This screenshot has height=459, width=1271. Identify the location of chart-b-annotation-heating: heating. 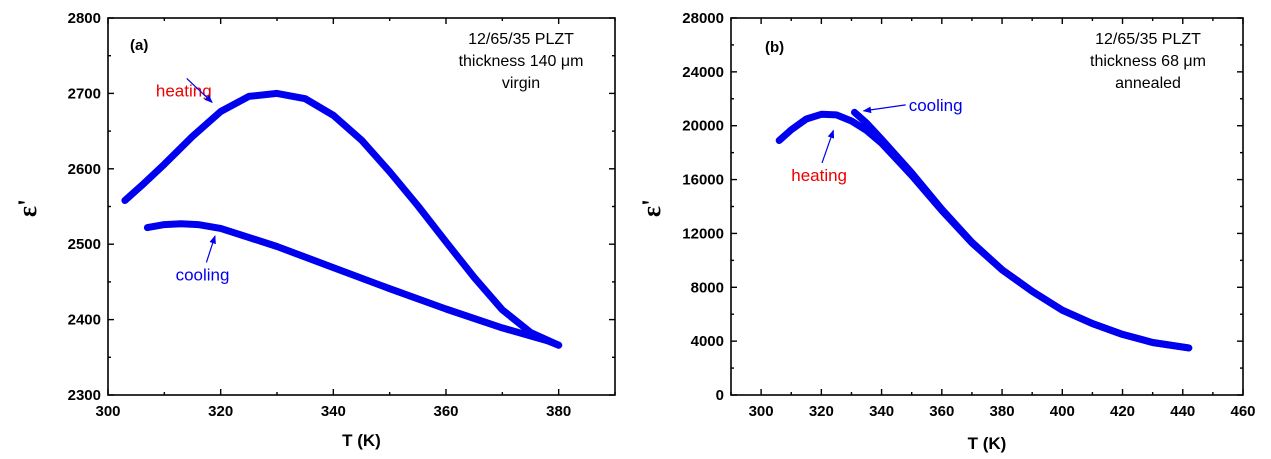
(819, 175).